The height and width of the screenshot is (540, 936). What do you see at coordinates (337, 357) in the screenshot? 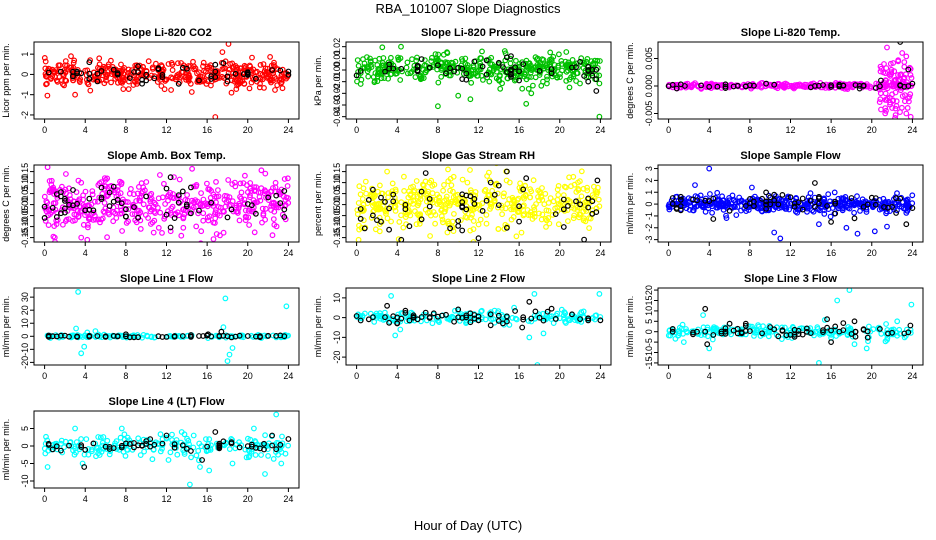
I see `y-tick-label: -20` at bounding box center [337, 357].